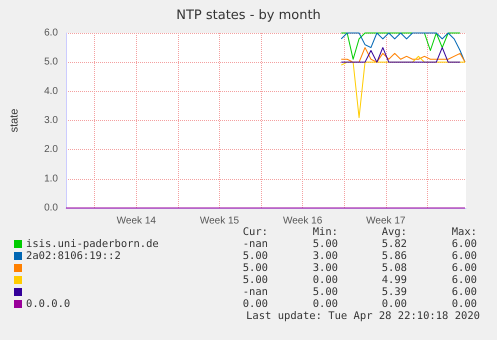  What do you see at coordinates (393, 256) in the screenshot?
I see `text: 5.86` at bounding box center [393, 256].